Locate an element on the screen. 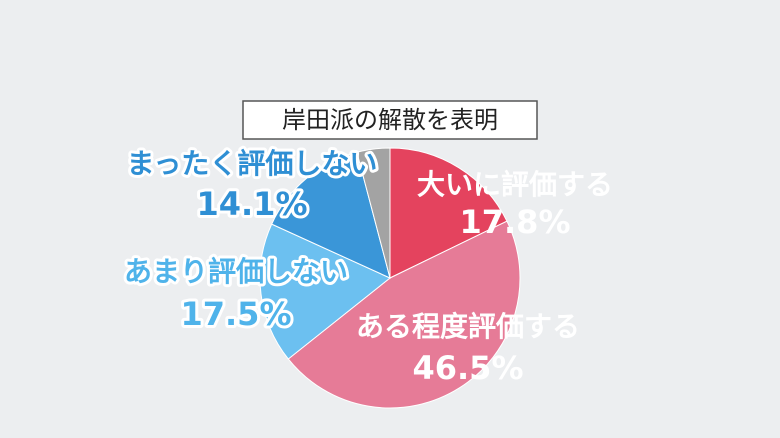 This screenshot has height=438, width=780. category-label: あまり評価しない is located at coordinates (236, 271).